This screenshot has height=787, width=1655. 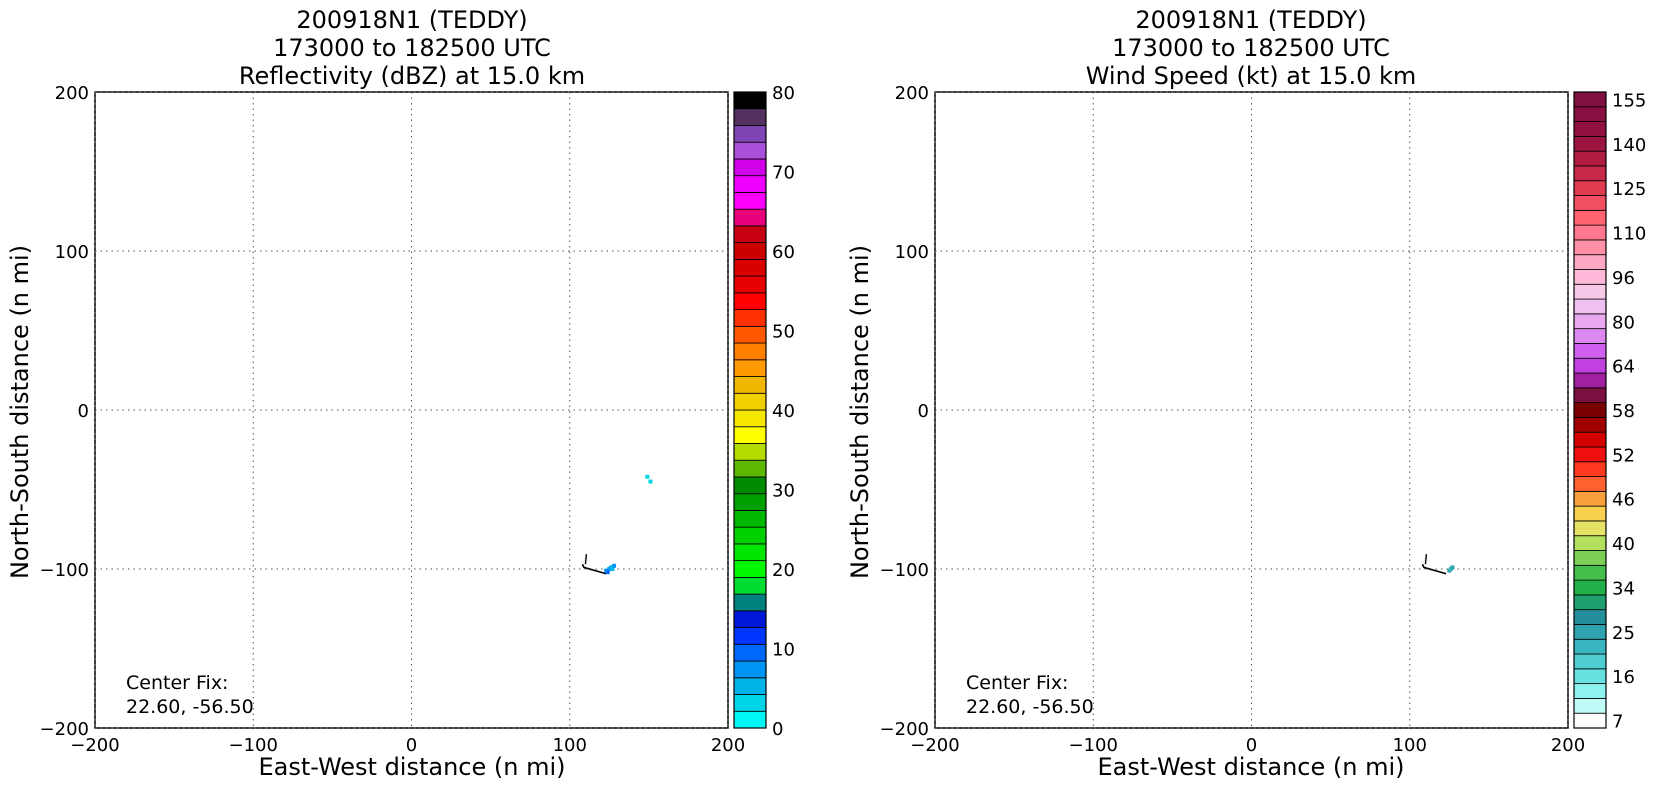 What do you see at coordinates (1251, 76) in the screenshot?
I see `title-line-3: Wind Speed (kt) at 15.0 km` at bounding box center [1251, 76].